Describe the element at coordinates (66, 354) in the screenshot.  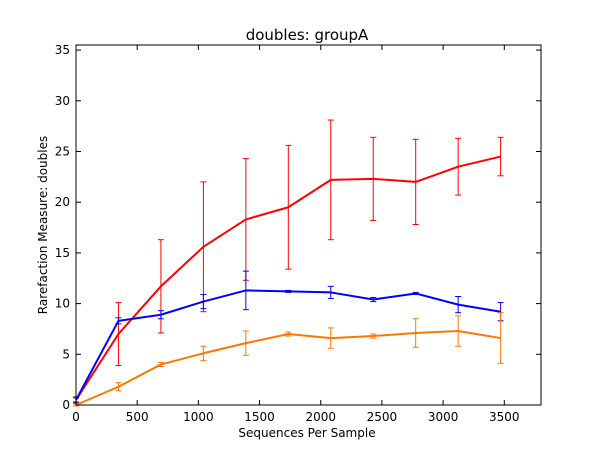
I see `y-tick-label: 5` at that location.